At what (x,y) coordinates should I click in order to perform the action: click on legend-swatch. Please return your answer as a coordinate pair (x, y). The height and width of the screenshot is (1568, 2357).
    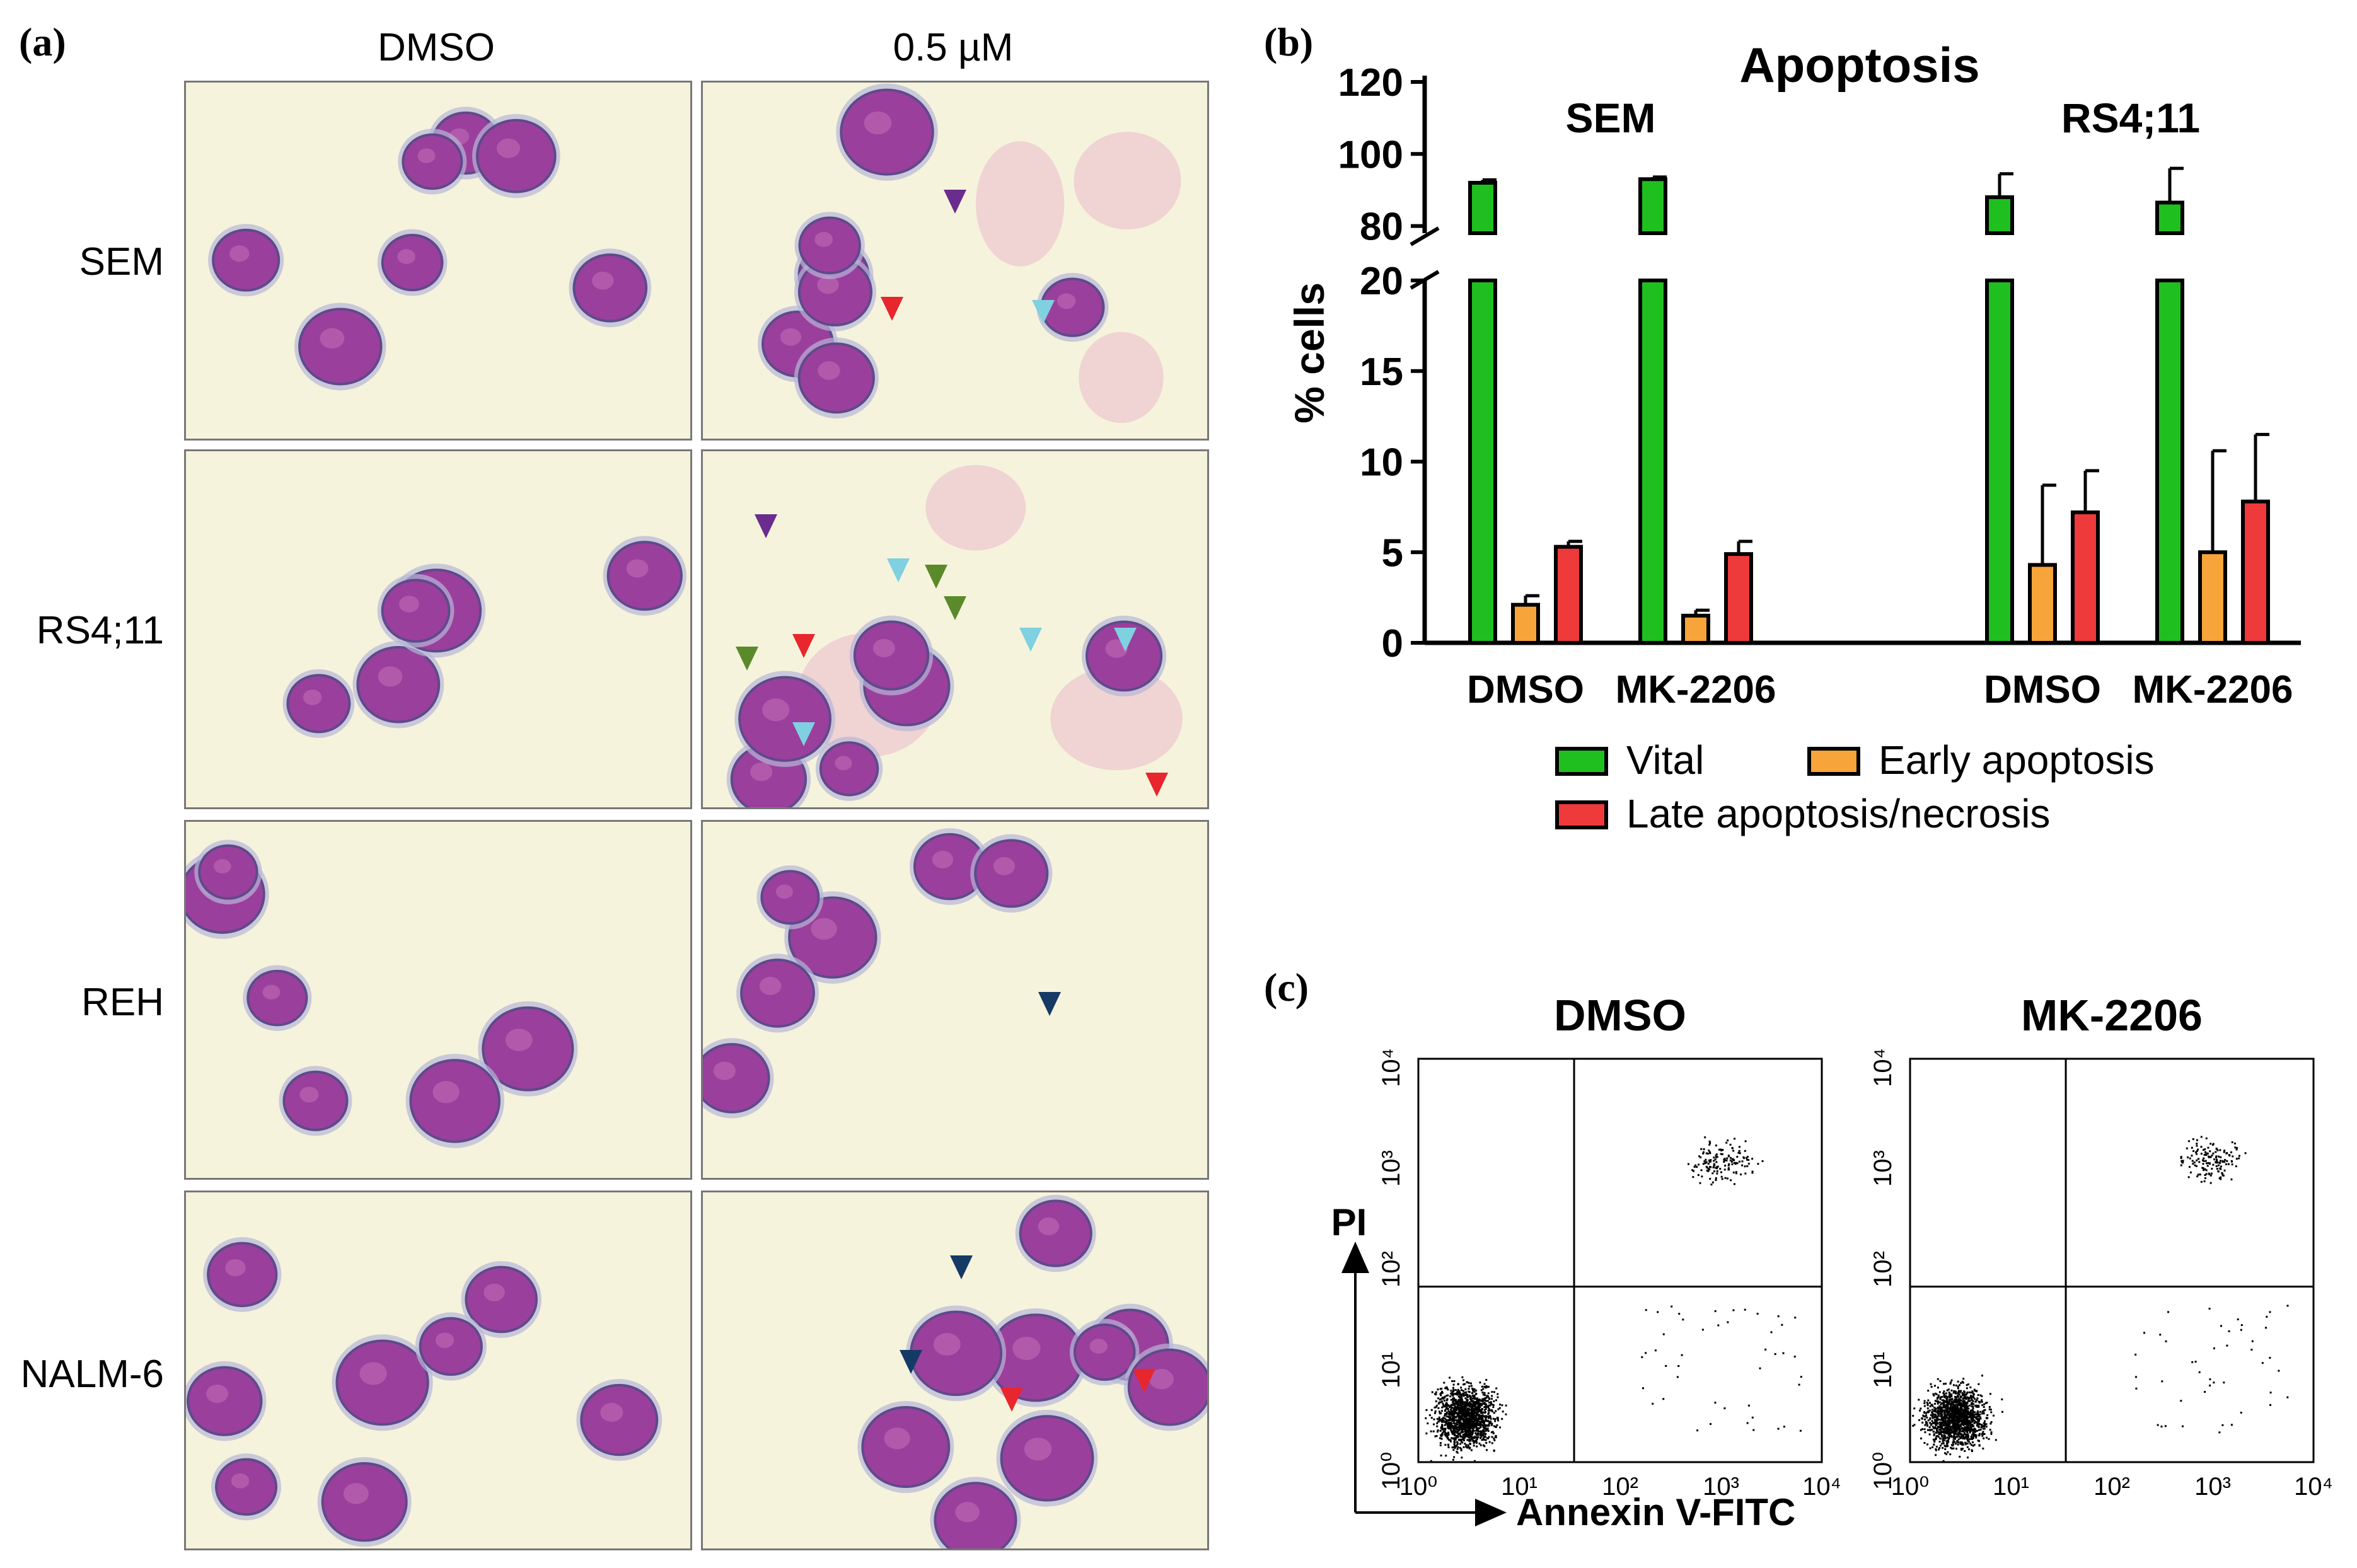
    Looking at the image, I should click on (1581, 762).